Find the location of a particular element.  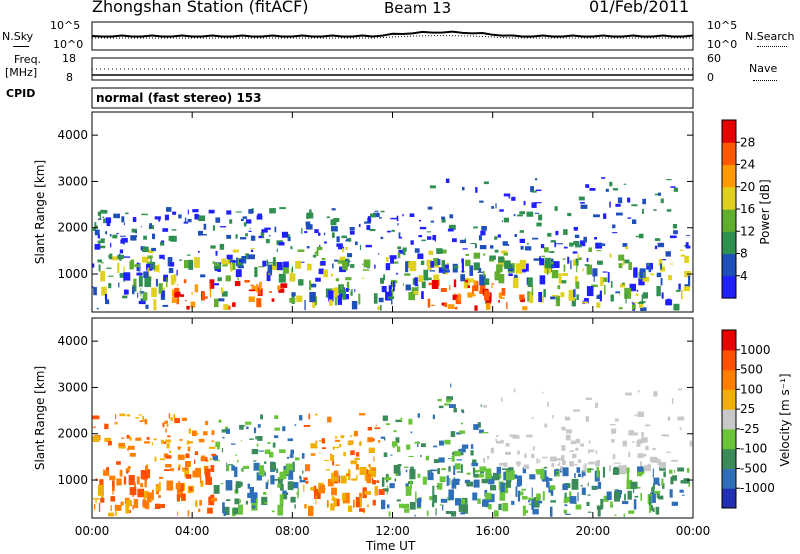

velocity-colorbar-swatch is located at coordinates (729, 379).